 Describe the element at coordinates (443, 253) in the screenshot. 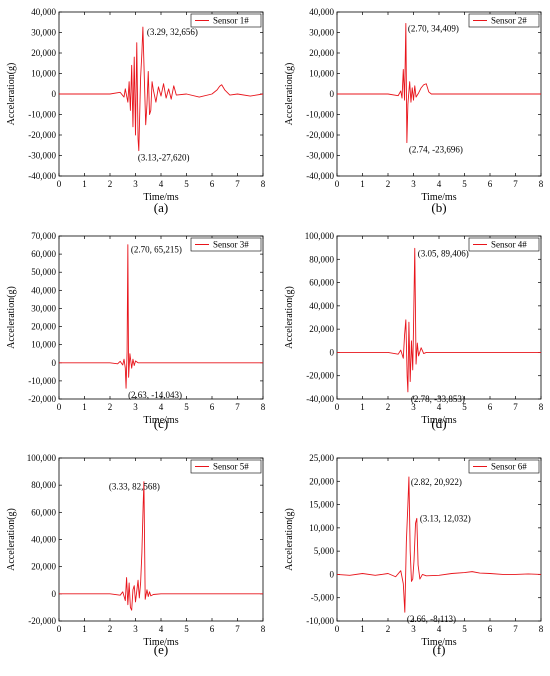

I see `data-annotation: (3.05, 89,406)` at that location.